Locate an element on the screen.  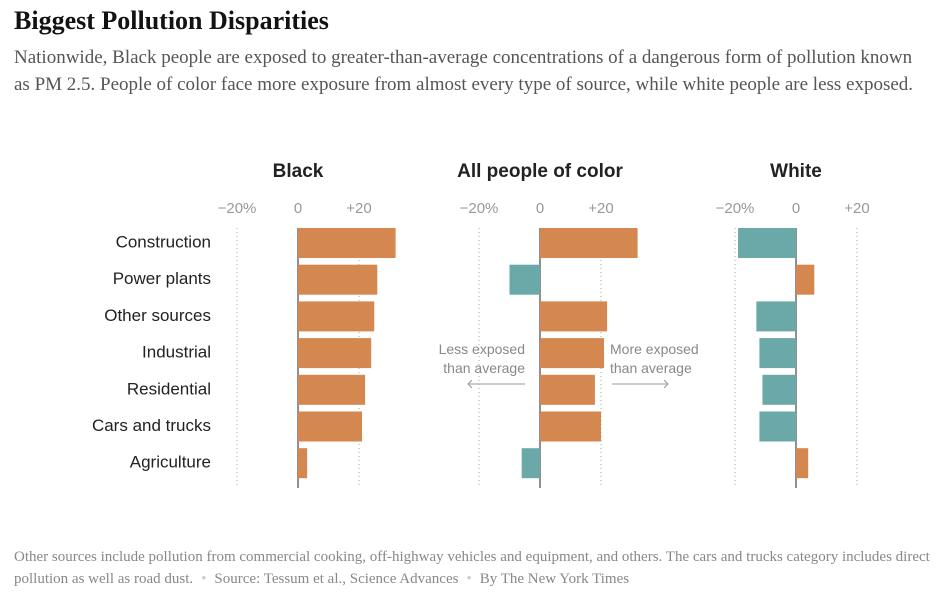
category-label: Residential is located at coordinates (169, 388).